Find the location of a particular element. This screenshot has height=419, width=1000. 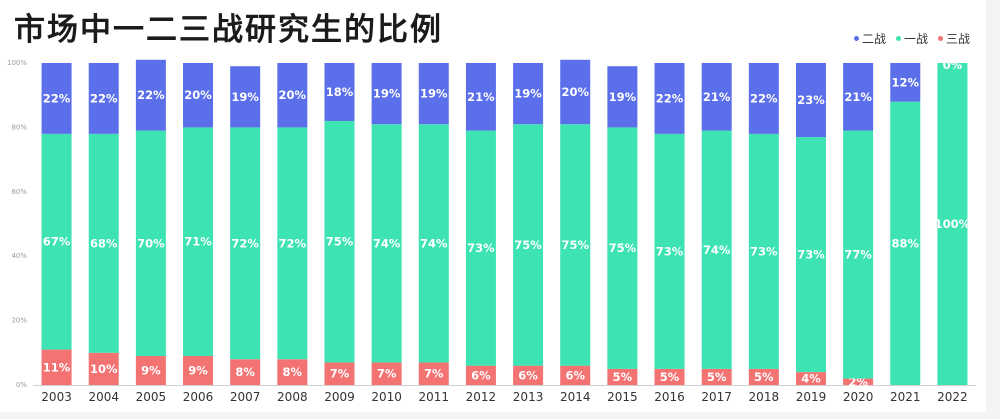

data-label: 11% is located at coordinates (57, 367).